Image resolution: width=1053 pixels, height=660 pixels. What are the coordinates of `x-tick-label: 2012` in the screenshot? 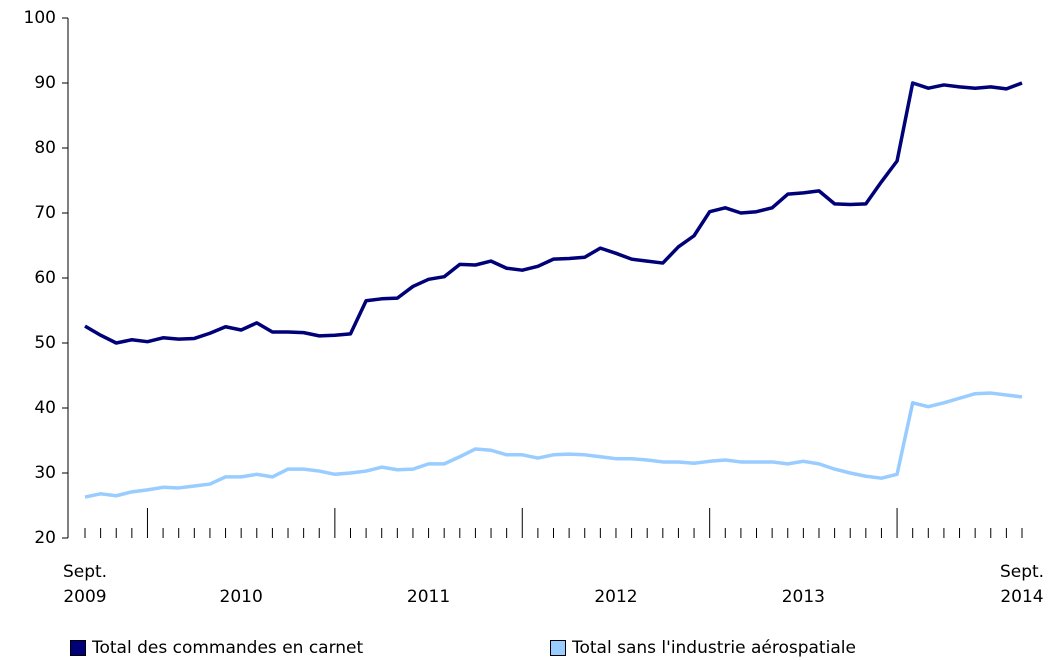 It's located at (616, 597).